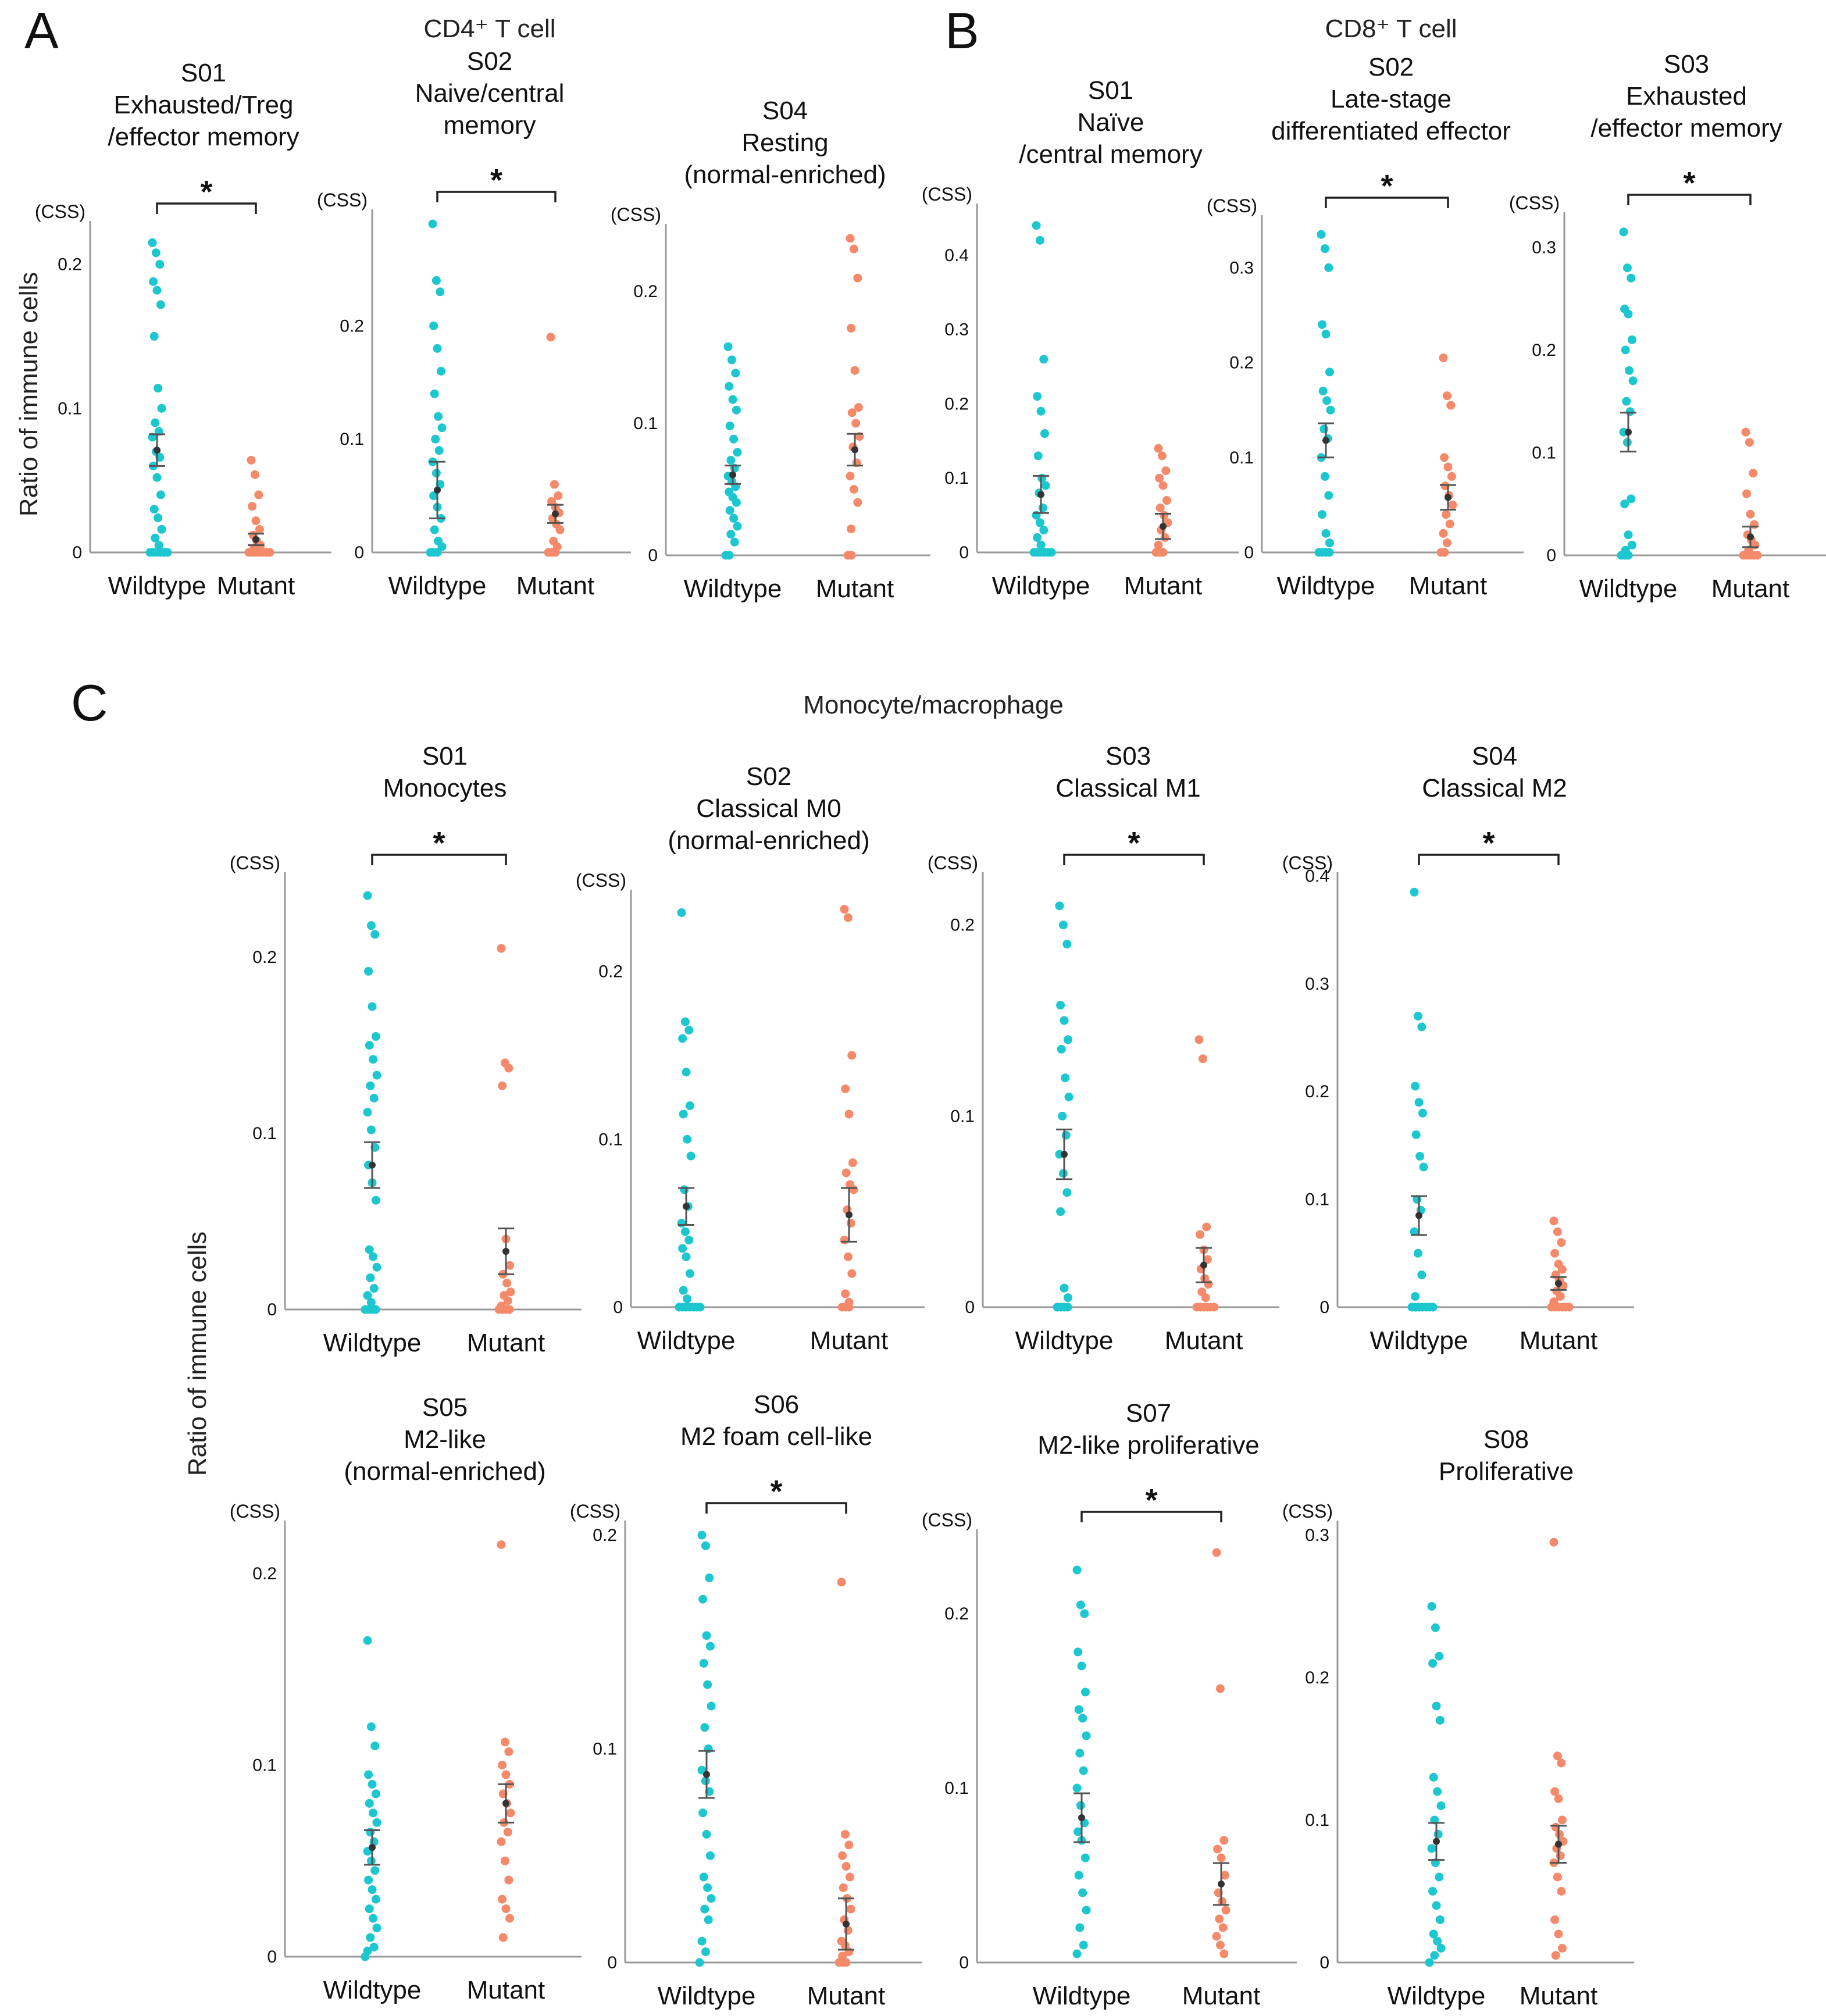  What do you see at coordinates (768, 776) in the screenshot?
I see `subplot-title-line: S02` at bounding box center [768, 776].